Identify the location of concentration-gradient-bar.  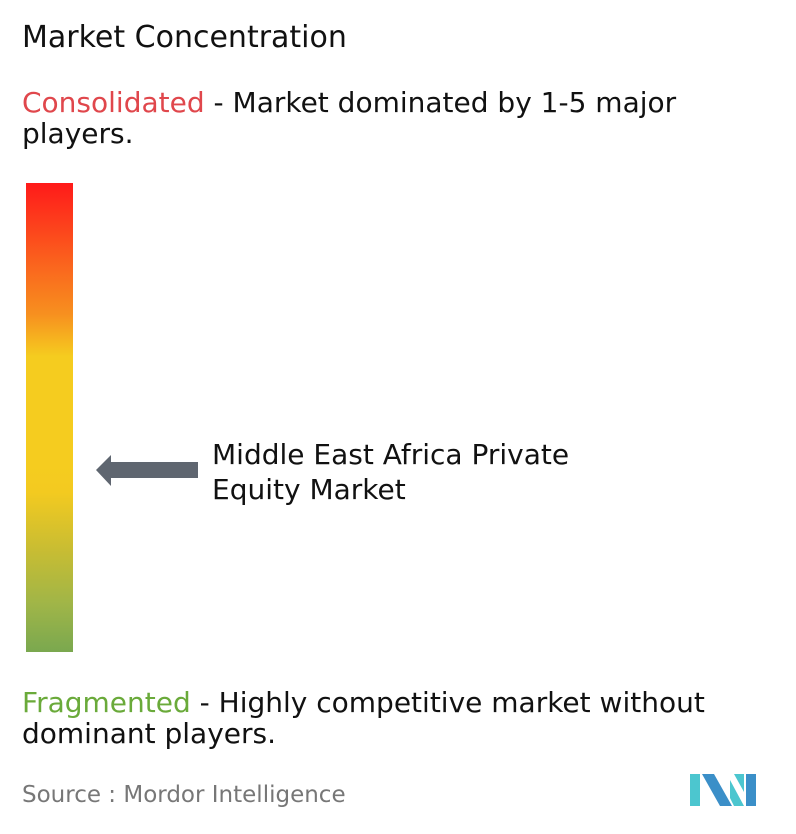
(49, 417).